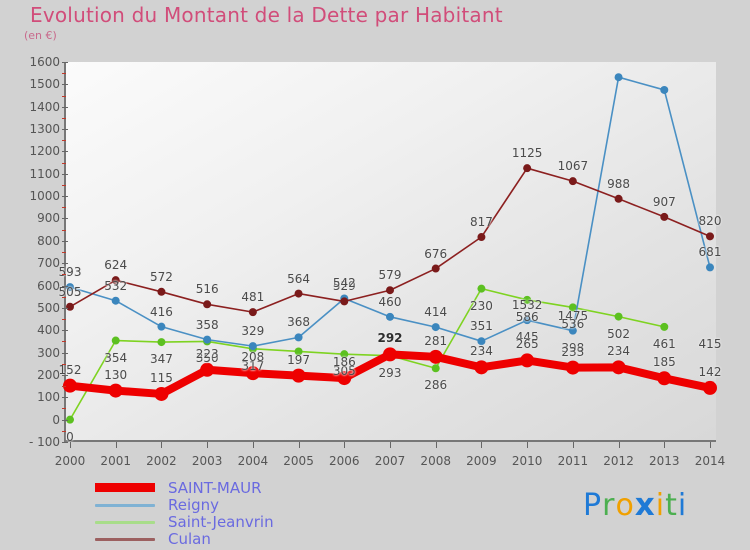 The width and height of the screenshot is (750, 550). What do you see at coordinates (671, 505) in the screenshot?
I see `logo-letter: t` at bounding box center [671, 505].